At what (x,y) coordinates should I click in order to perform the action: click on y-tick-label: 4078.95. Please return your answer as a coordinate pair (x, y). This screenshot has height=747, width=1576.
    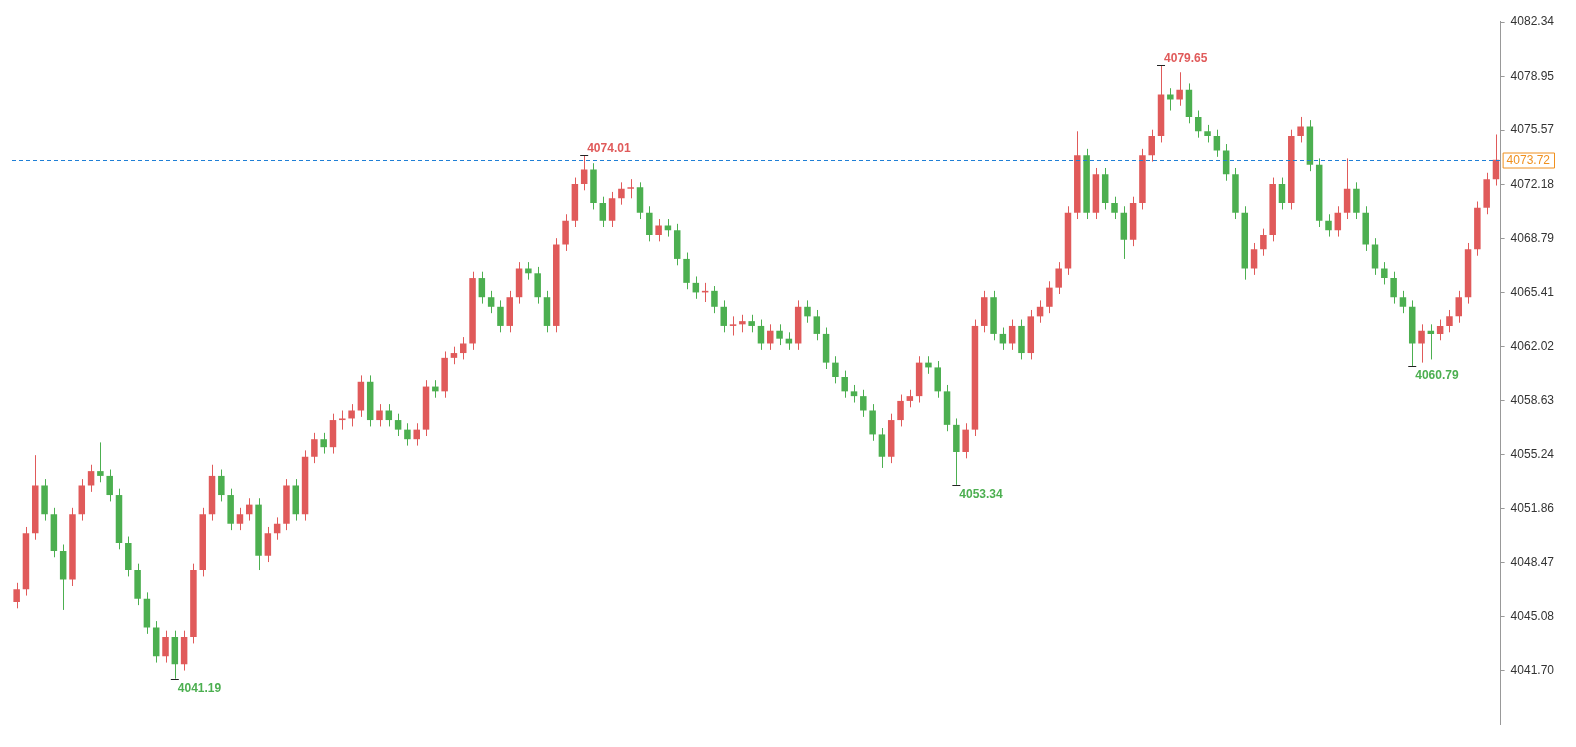
    Looking at the image, I should click on (1532, 75).